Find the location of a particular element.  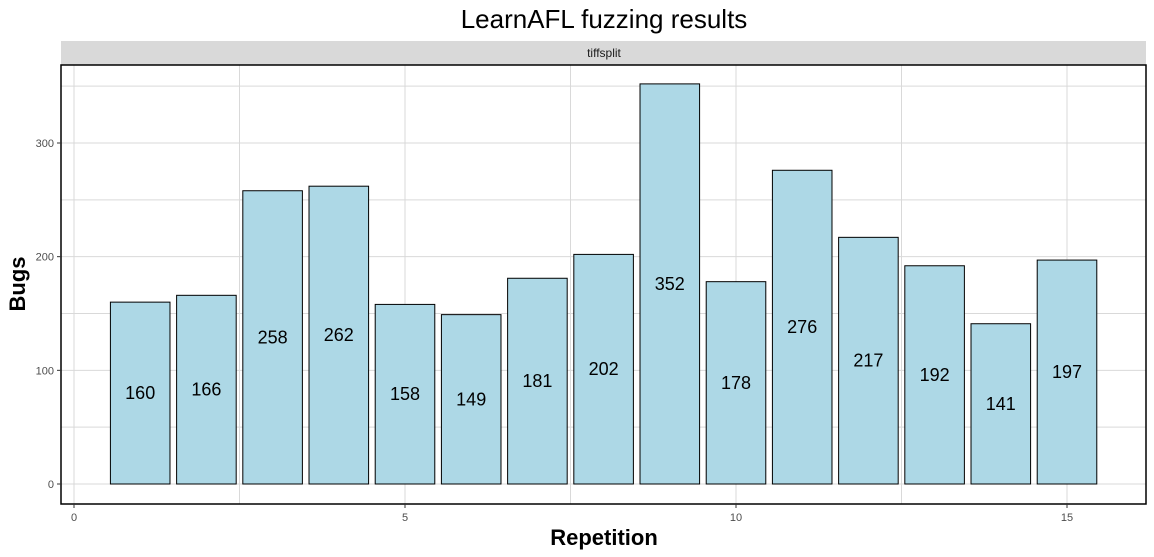

bar-value-label: 258 is located at coordinates (273, 337).